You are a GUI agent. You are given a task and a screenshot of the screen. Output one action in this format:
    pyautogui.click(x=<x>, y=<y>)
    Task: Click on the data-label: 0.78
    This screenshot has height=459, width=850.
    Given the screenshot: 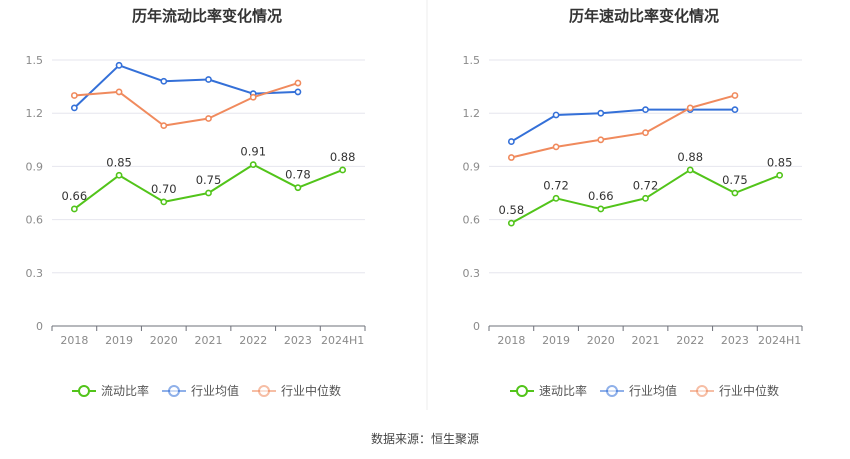 What is the action you would take?
    pyautogui.click(x=298, y=175)
    